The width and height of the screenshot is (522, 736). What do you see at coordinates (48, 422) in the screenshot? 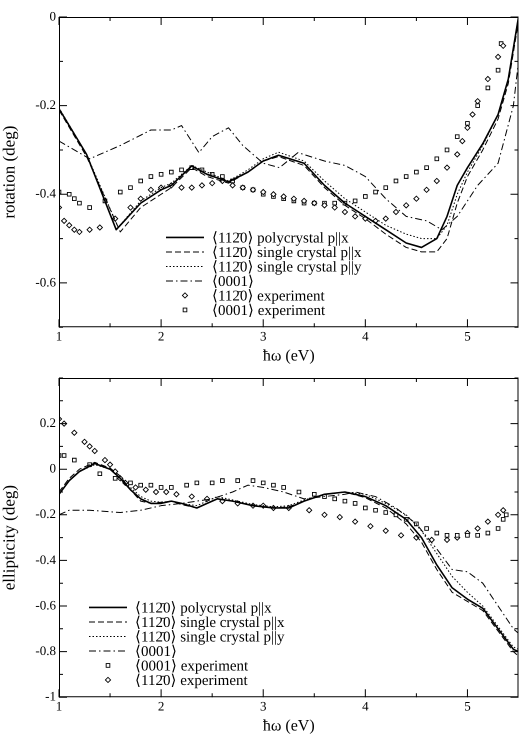
I see `y-tick-label: 0.2` at bounding box center [48, 422].